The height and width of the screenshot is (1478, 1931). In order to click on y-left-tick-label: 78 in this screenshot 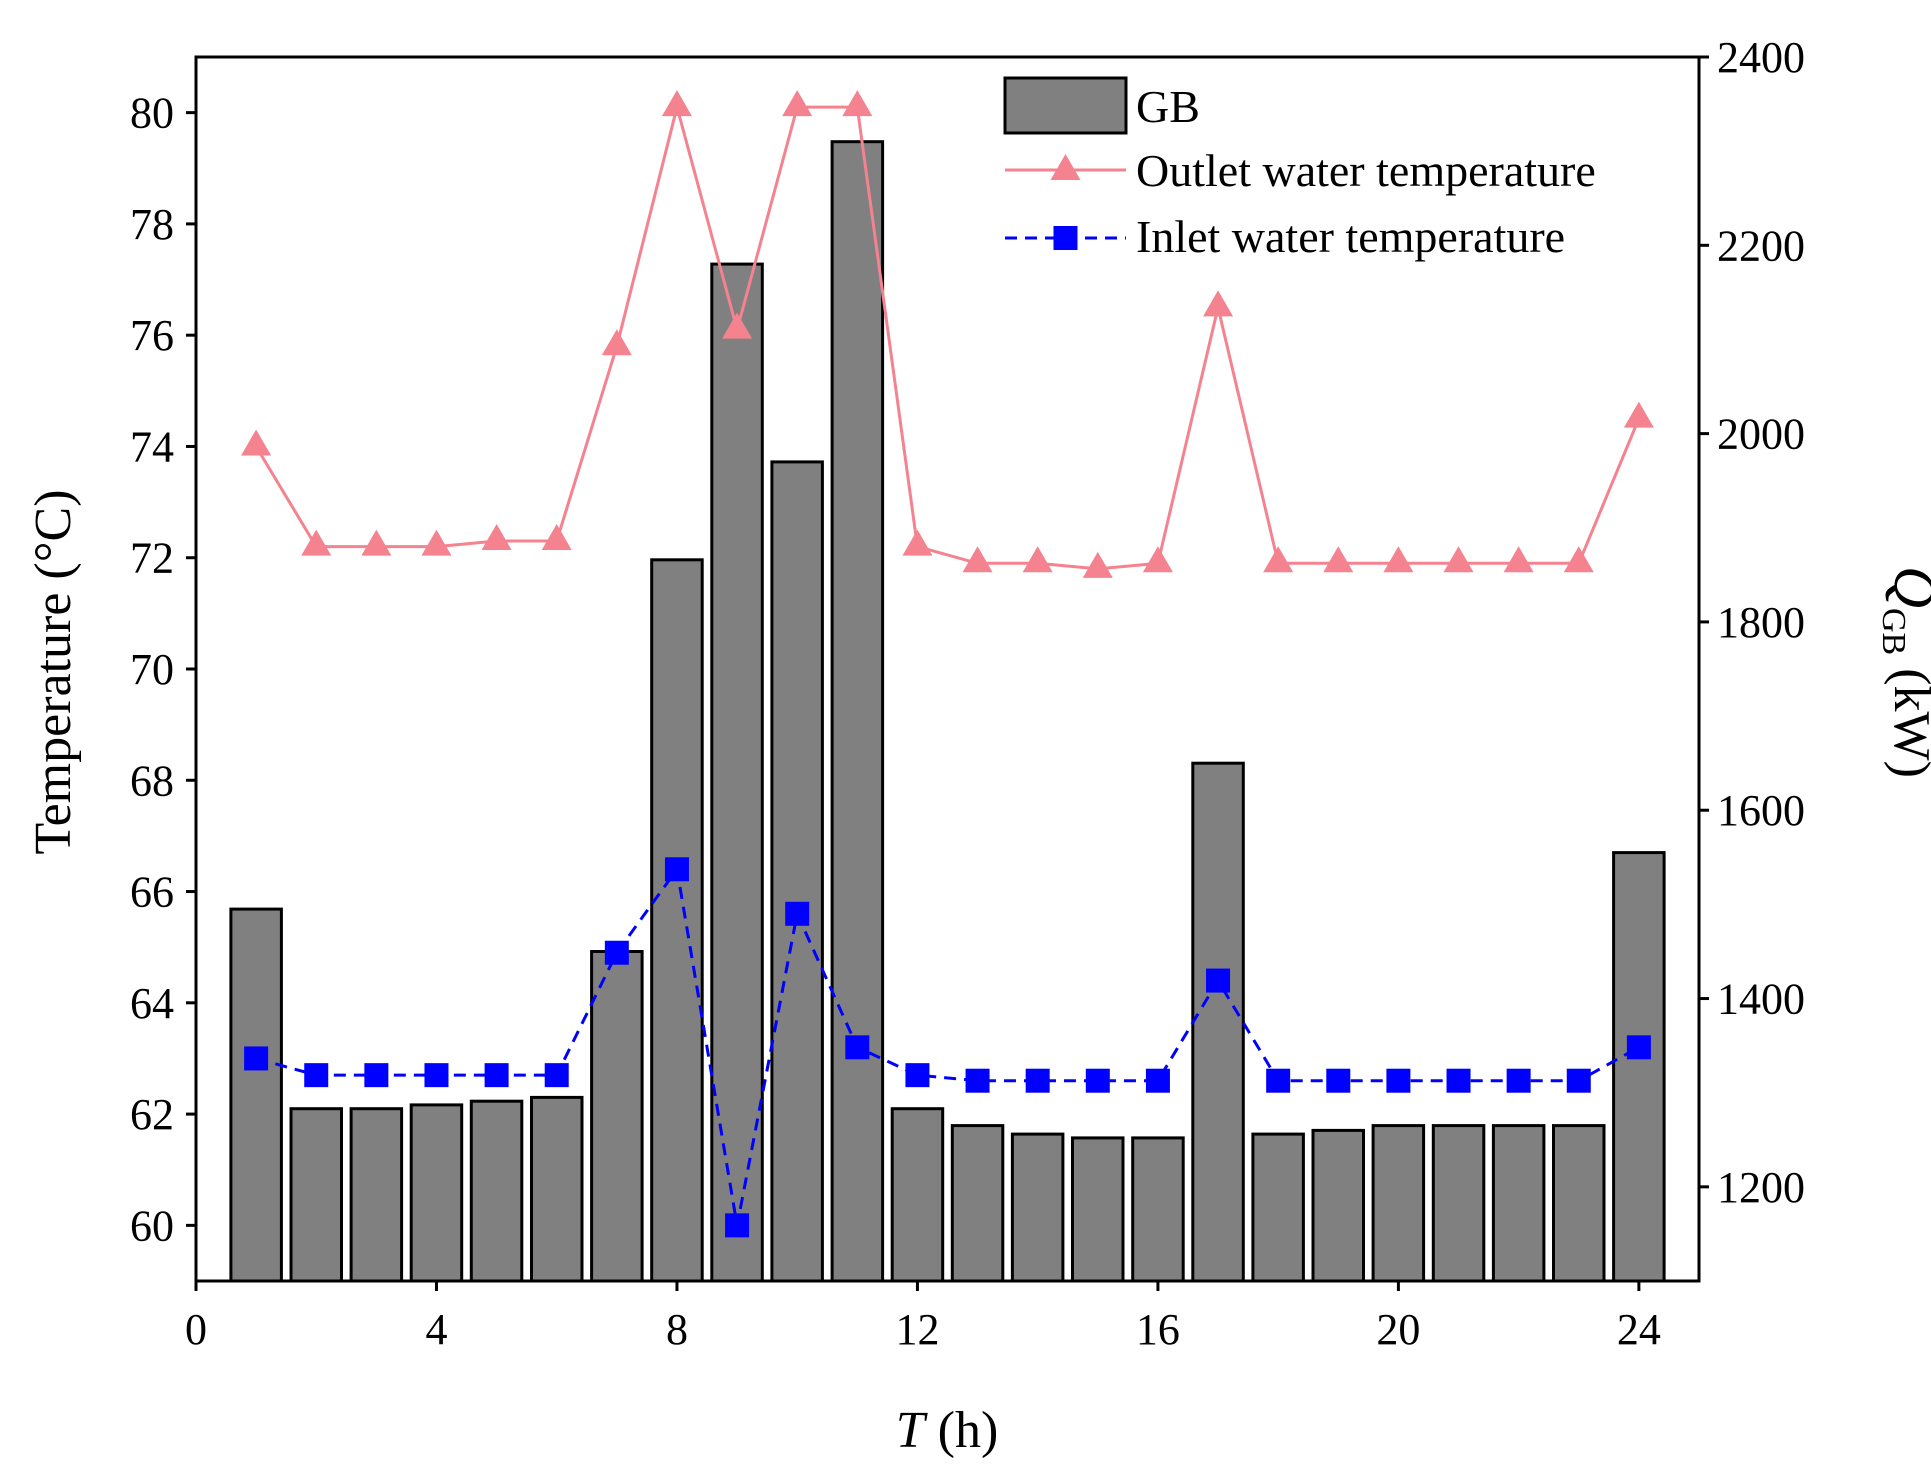, I will do `click(152, 224)`.